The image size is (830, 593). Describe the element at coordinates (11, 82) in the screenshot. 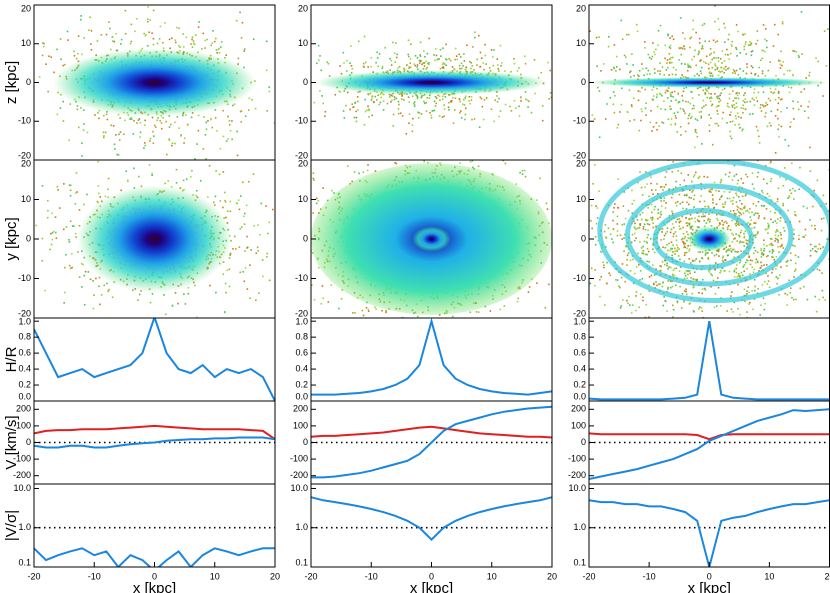

I see `y-axis-label: z [kpc]` at that location.